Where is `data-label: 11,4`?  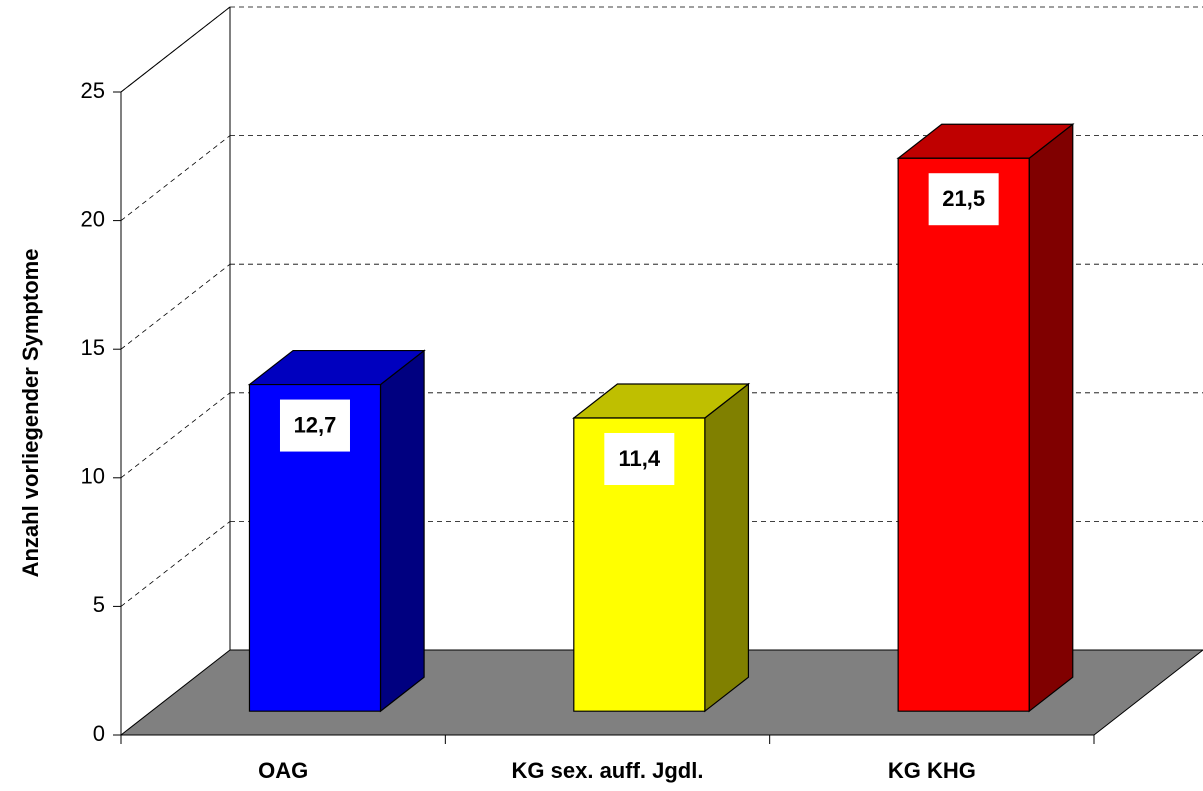
data-label: 11,4 is located at coordinates (640, 458).